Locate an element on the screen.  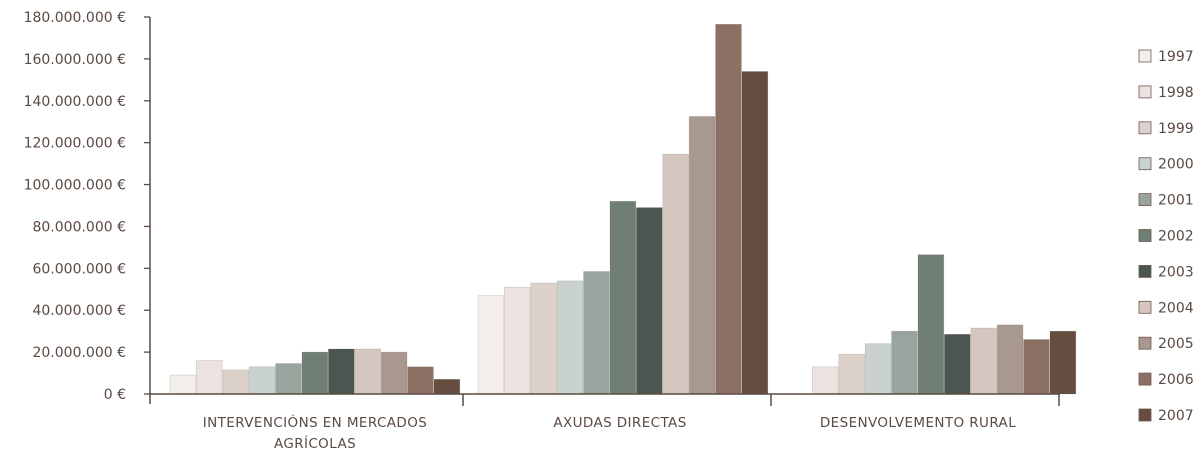
legend-label-2004: 2004 is located at coordinates (1176, 308).